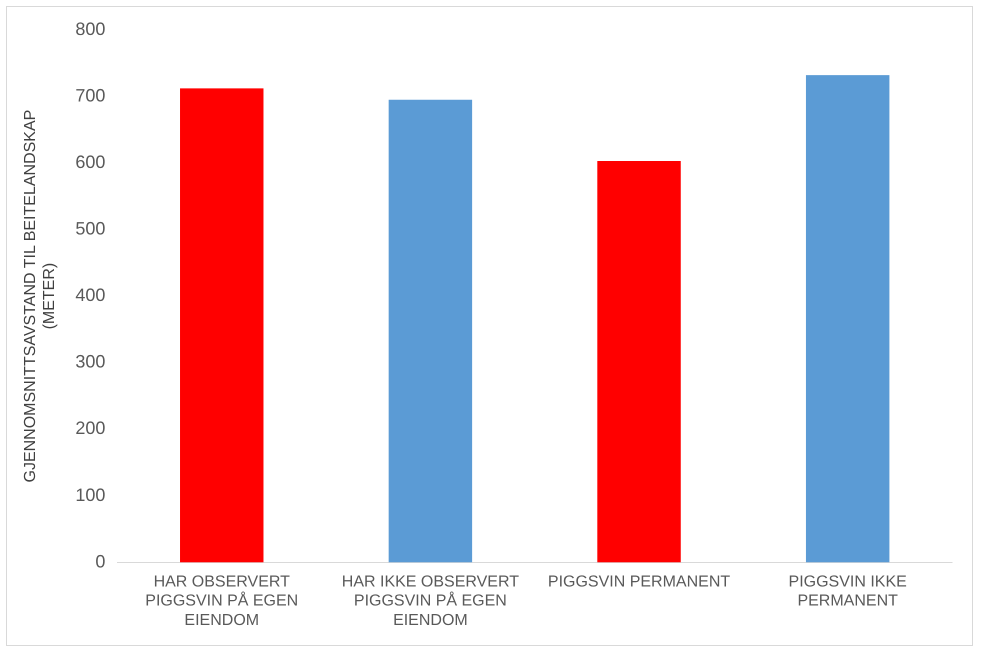 The height and width of the screenshot is (653, 981). What do you see at coordinates (847, 591) in the screenshot?
I see `x-tick-label: PIGGSVIN IKKE PERMANENT` at bounding box center [847, 591].